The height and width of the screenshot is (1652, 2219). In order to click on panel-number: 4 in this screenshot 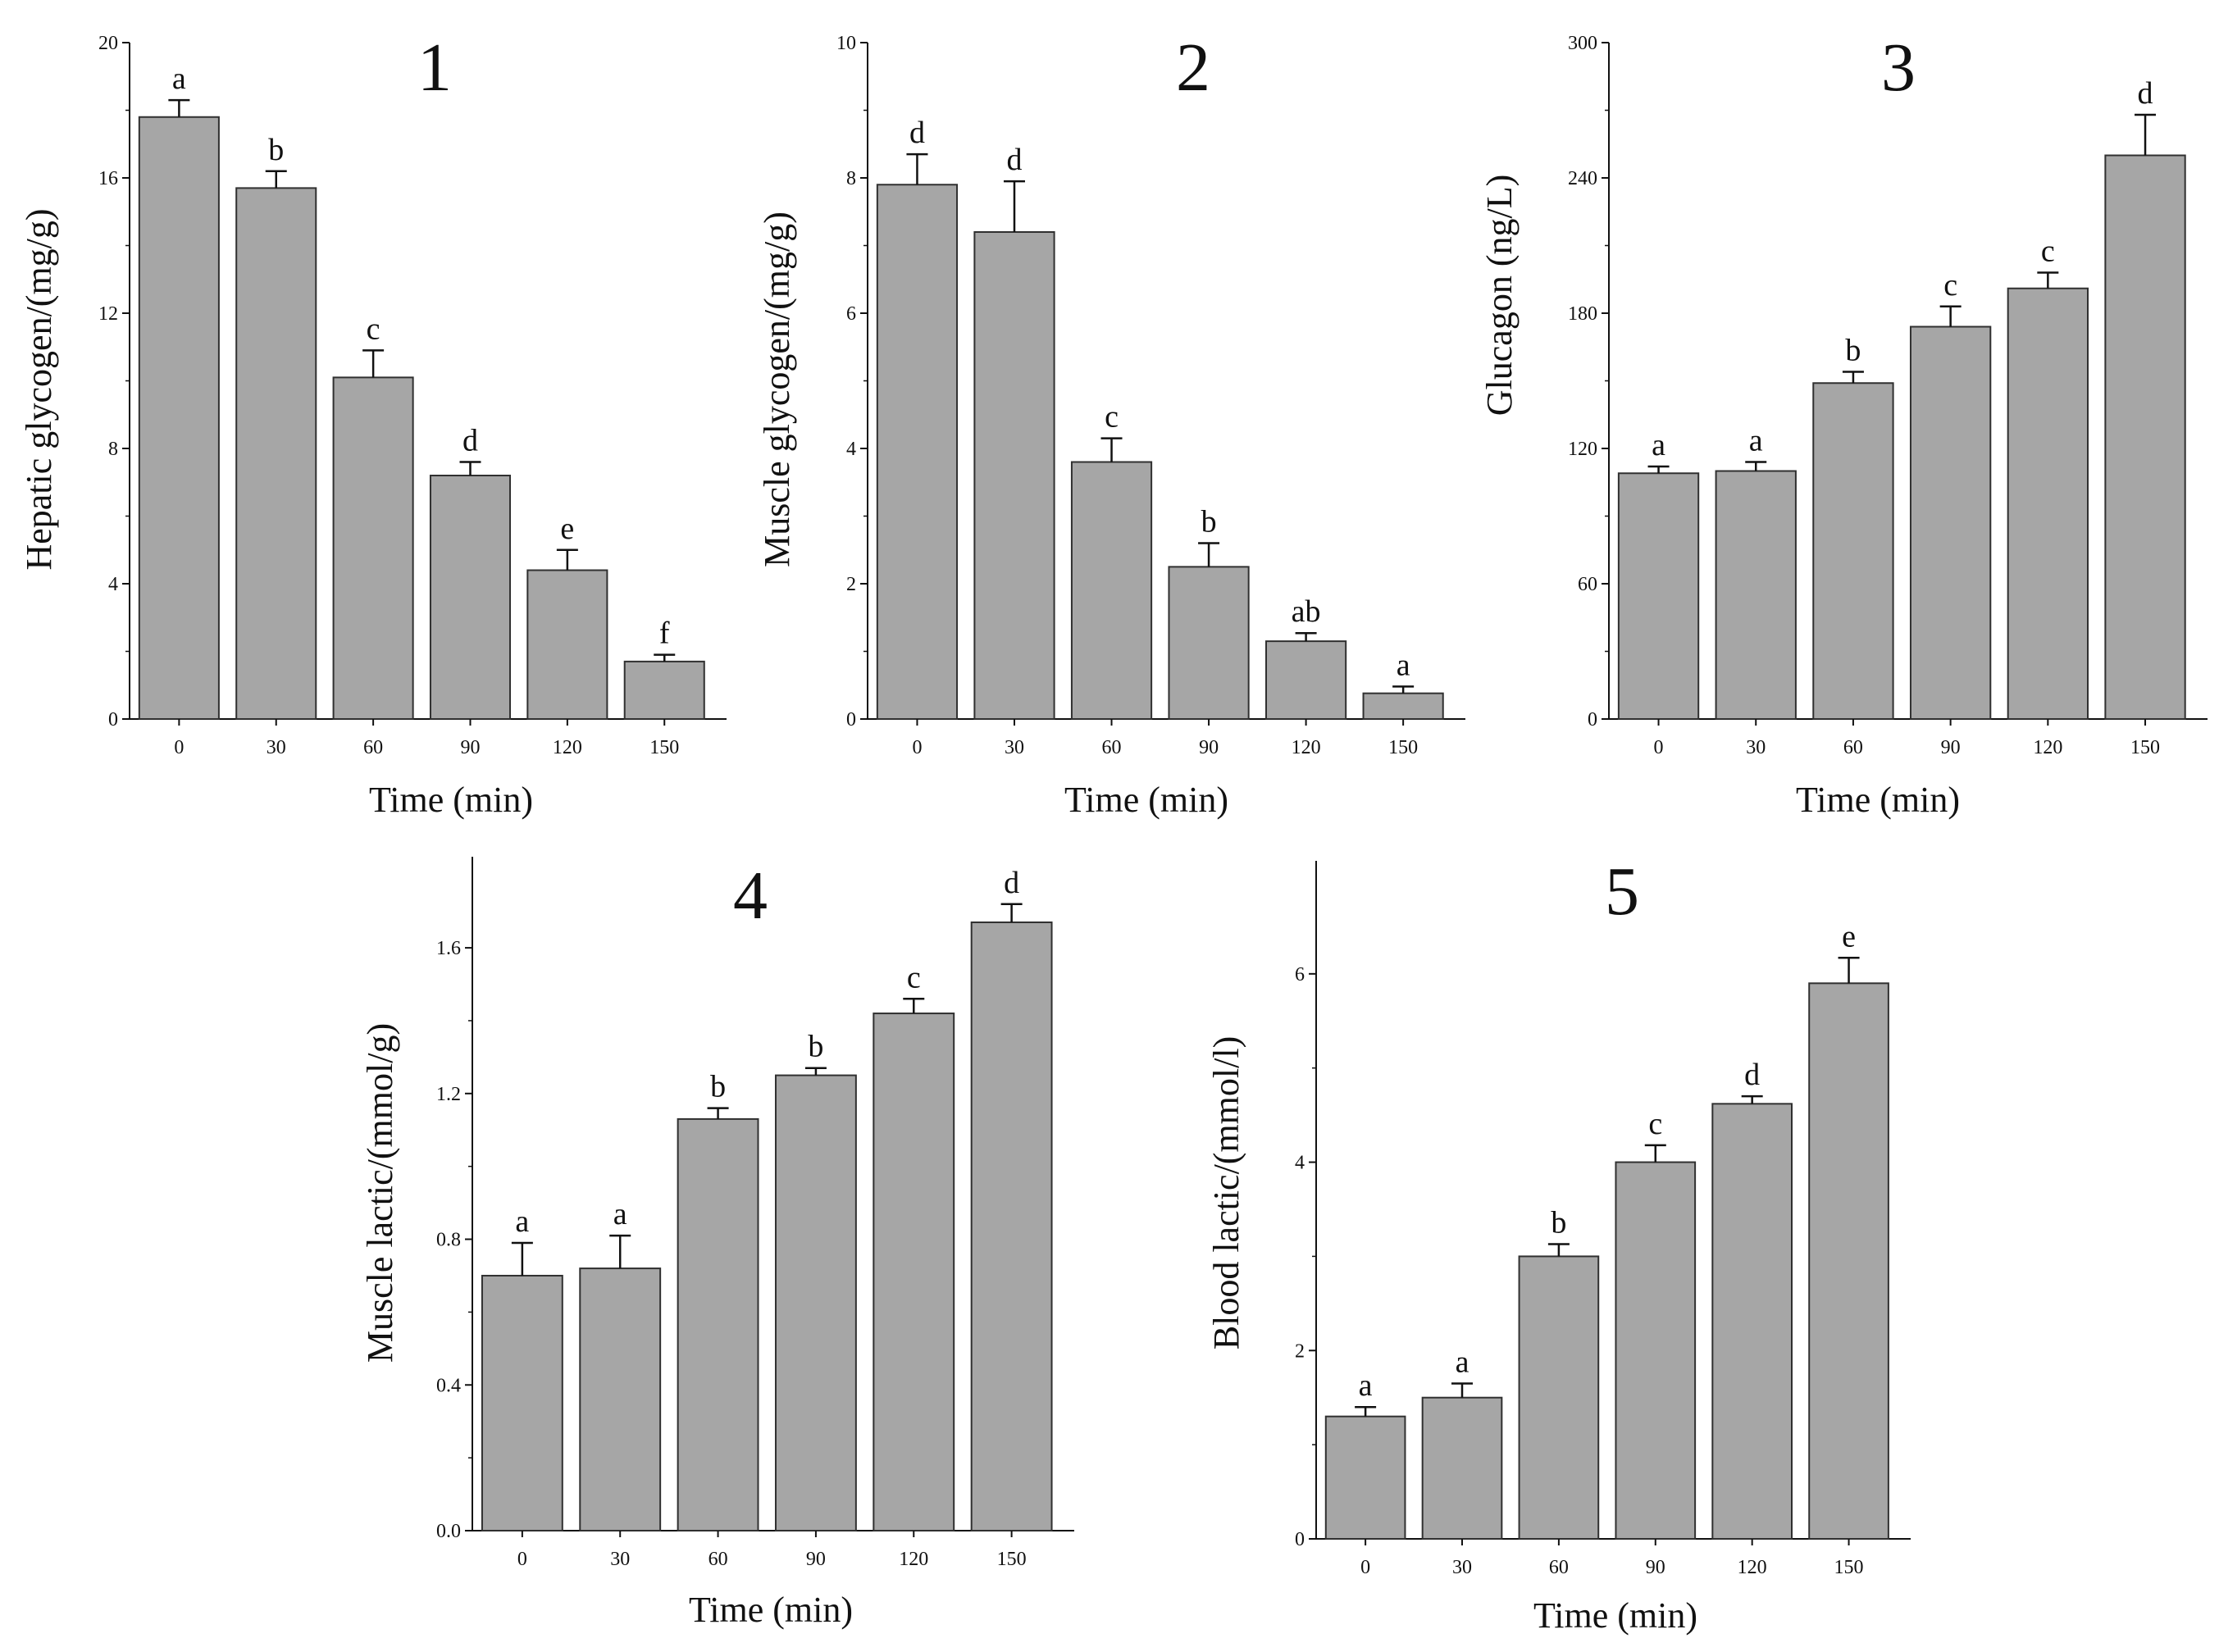, I will do `click(751, 896)`.